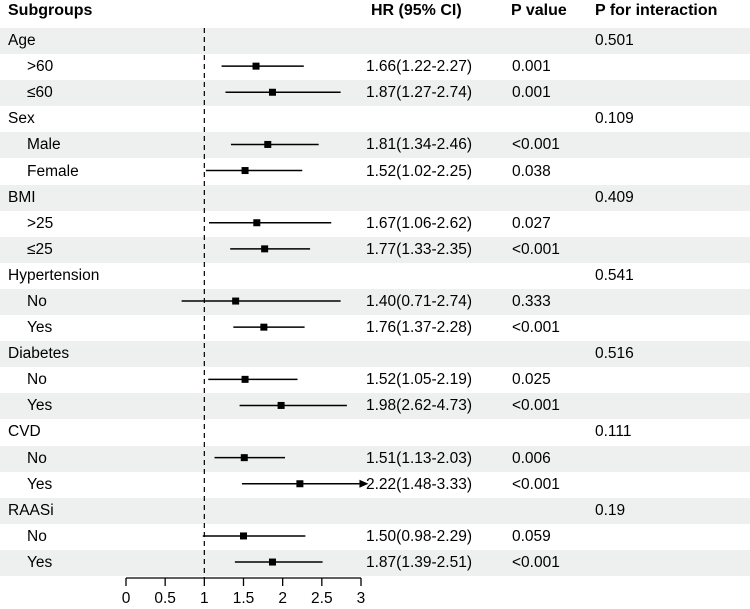  I want to click on hr-ci-text: 1.76(1.37-2.28), so click(419, 328).